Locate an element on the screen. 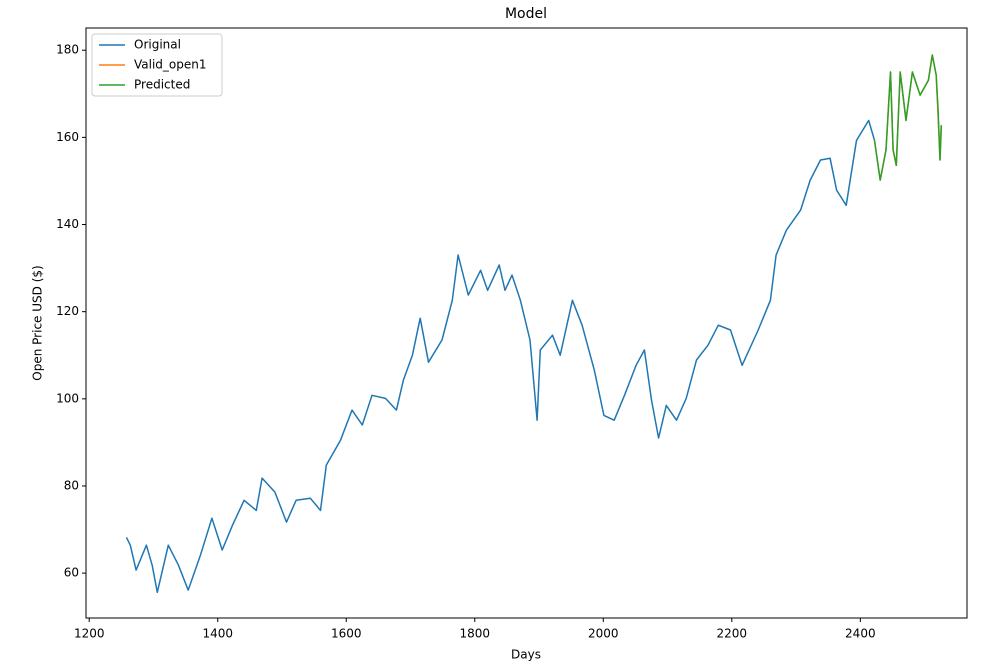 This screenshot has height=666, width=997. y-tick-label: 60 is located at coordinates (71, 573).